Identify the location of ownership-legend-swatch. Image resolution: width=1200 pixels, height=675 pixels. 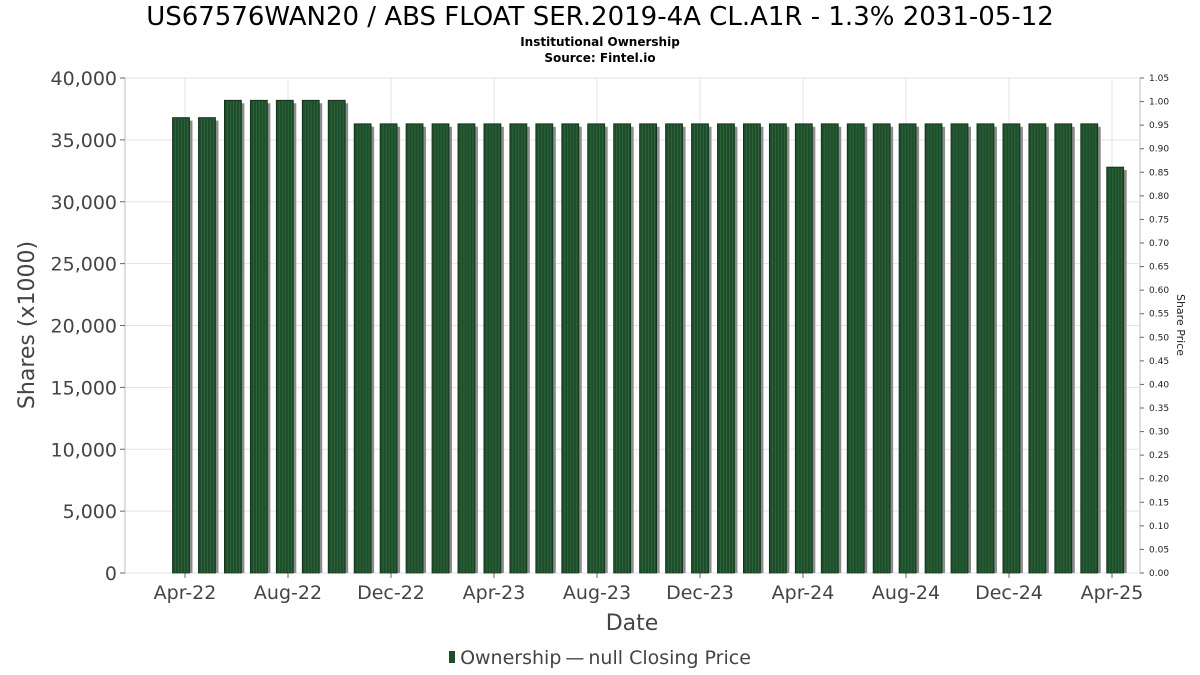
(452, 657).